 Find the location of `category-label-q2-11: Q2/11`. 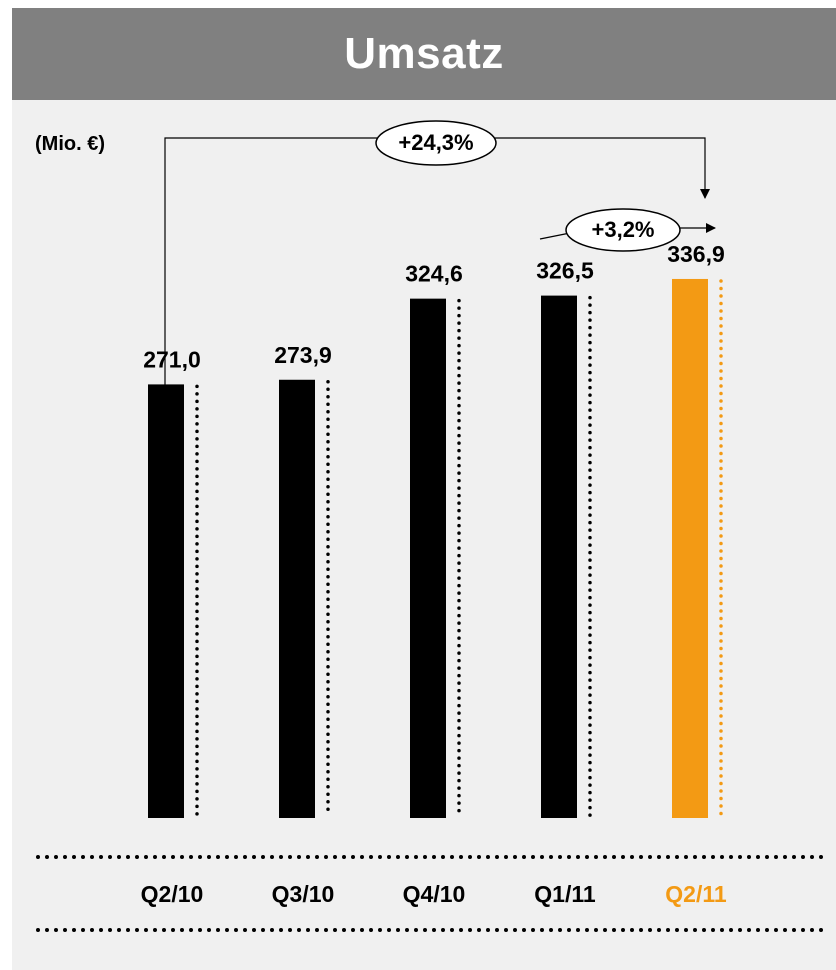

category-label-q2-11: Q2/11 is located at coordinates (696, 894).